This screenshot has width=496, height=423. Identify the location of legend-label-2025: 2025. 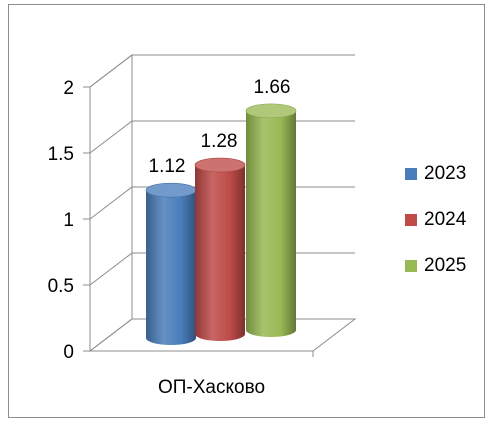
(445, 265).